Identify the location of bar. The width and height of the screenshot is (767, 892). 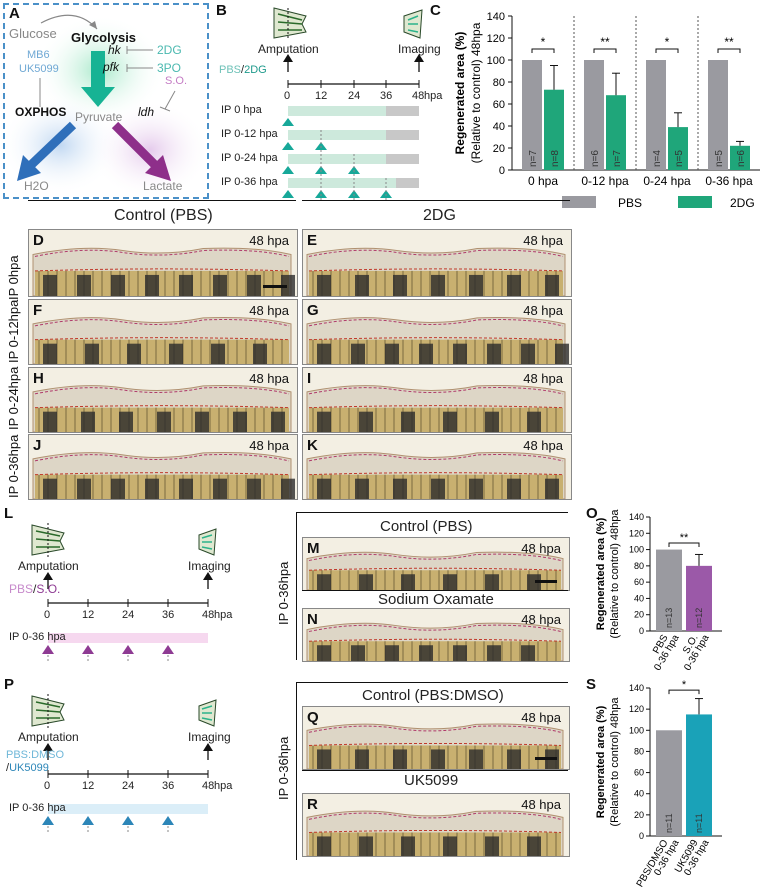
(699, 598).